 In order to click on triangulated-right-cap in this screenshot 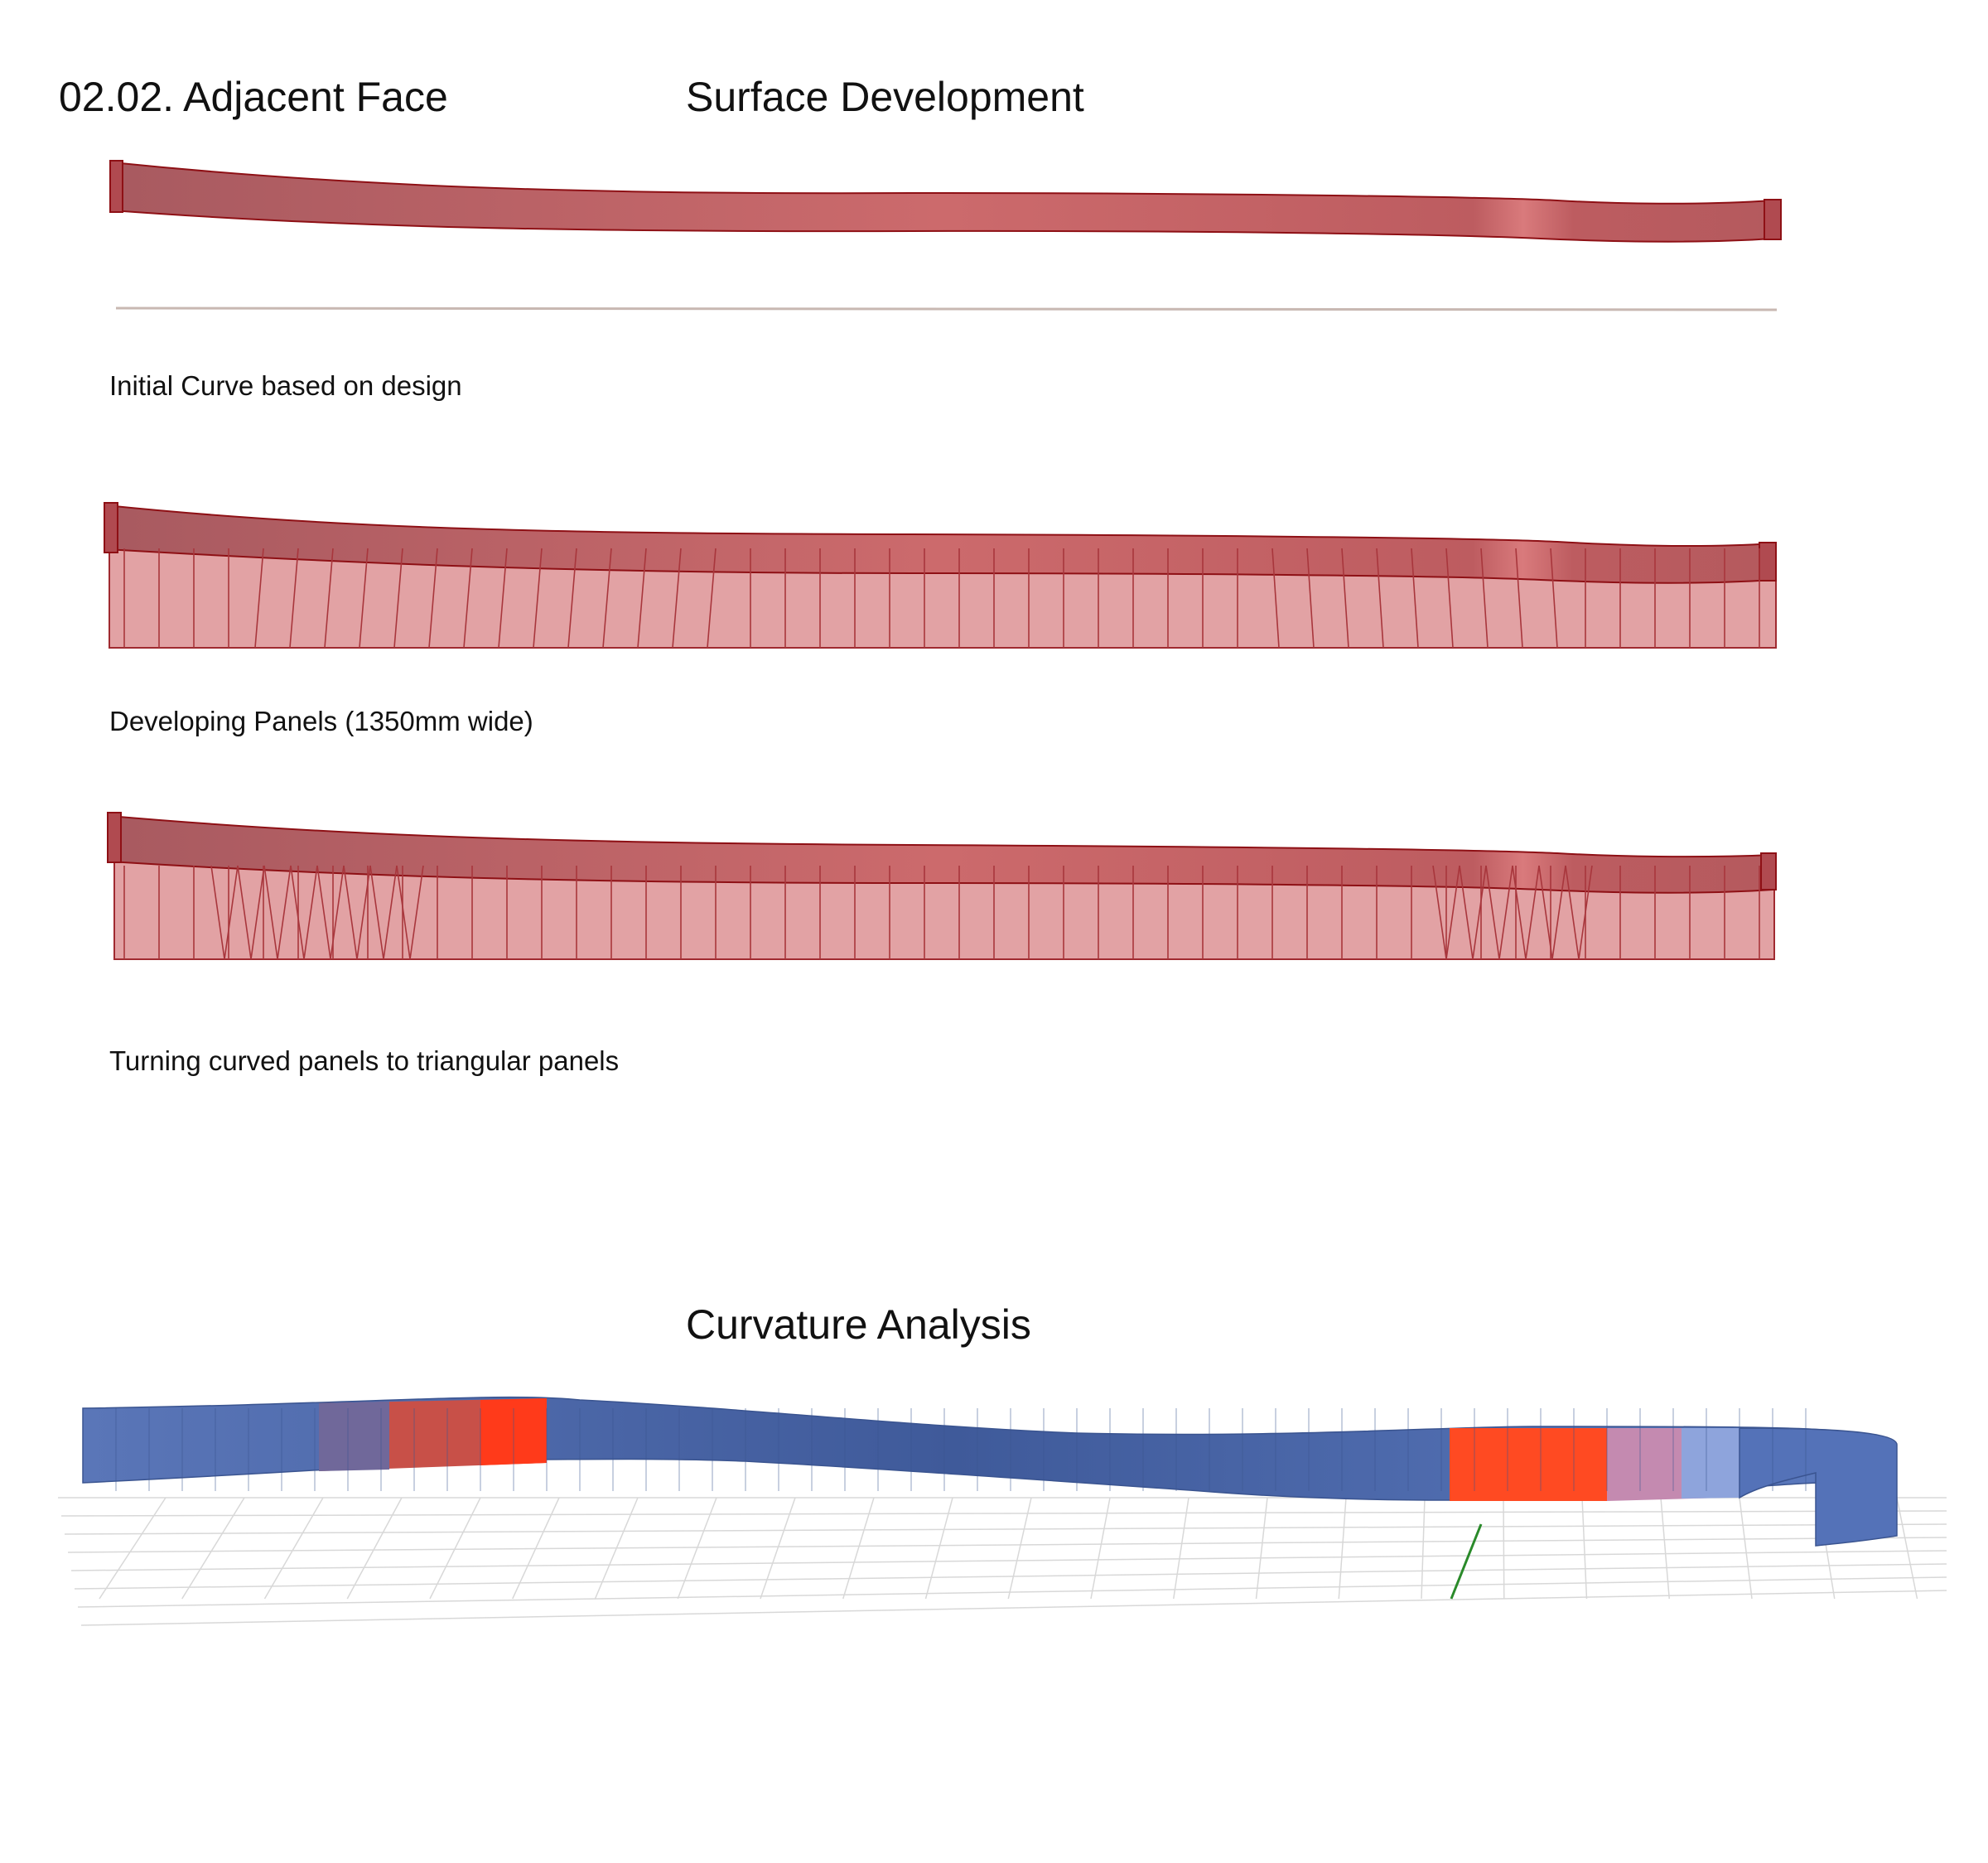, I will do `click(1768, 871)`.